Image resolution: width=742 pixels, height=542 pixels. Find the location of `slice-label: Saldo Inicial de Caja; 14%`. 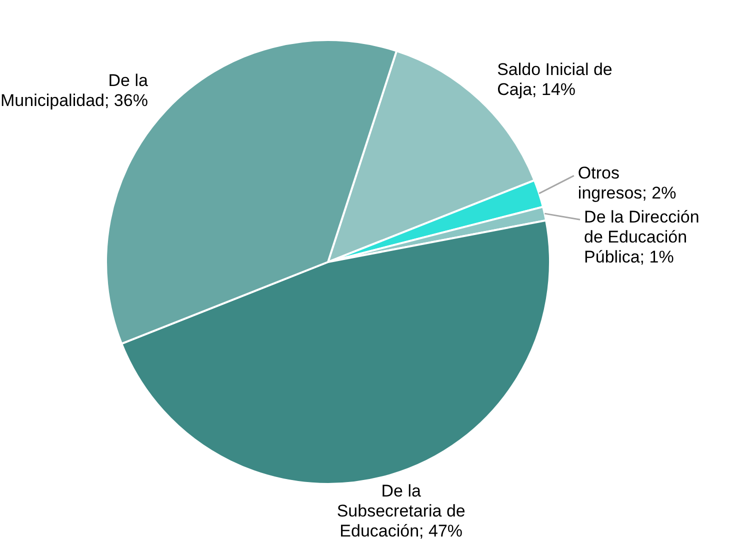

slice-label: Saldo Inicial de Caja; 14% is located at coordinates (554, 79).